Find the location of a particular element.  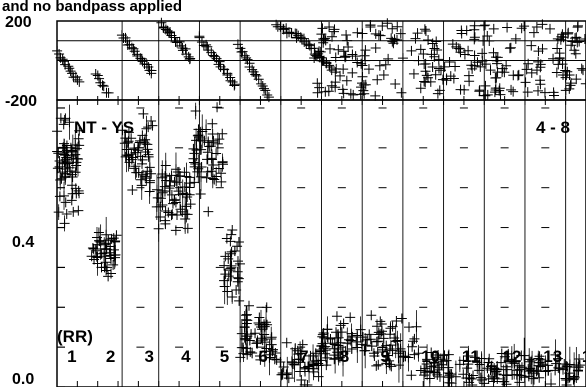

antenna-label-2: 2 is located at coordinates (110, 356).